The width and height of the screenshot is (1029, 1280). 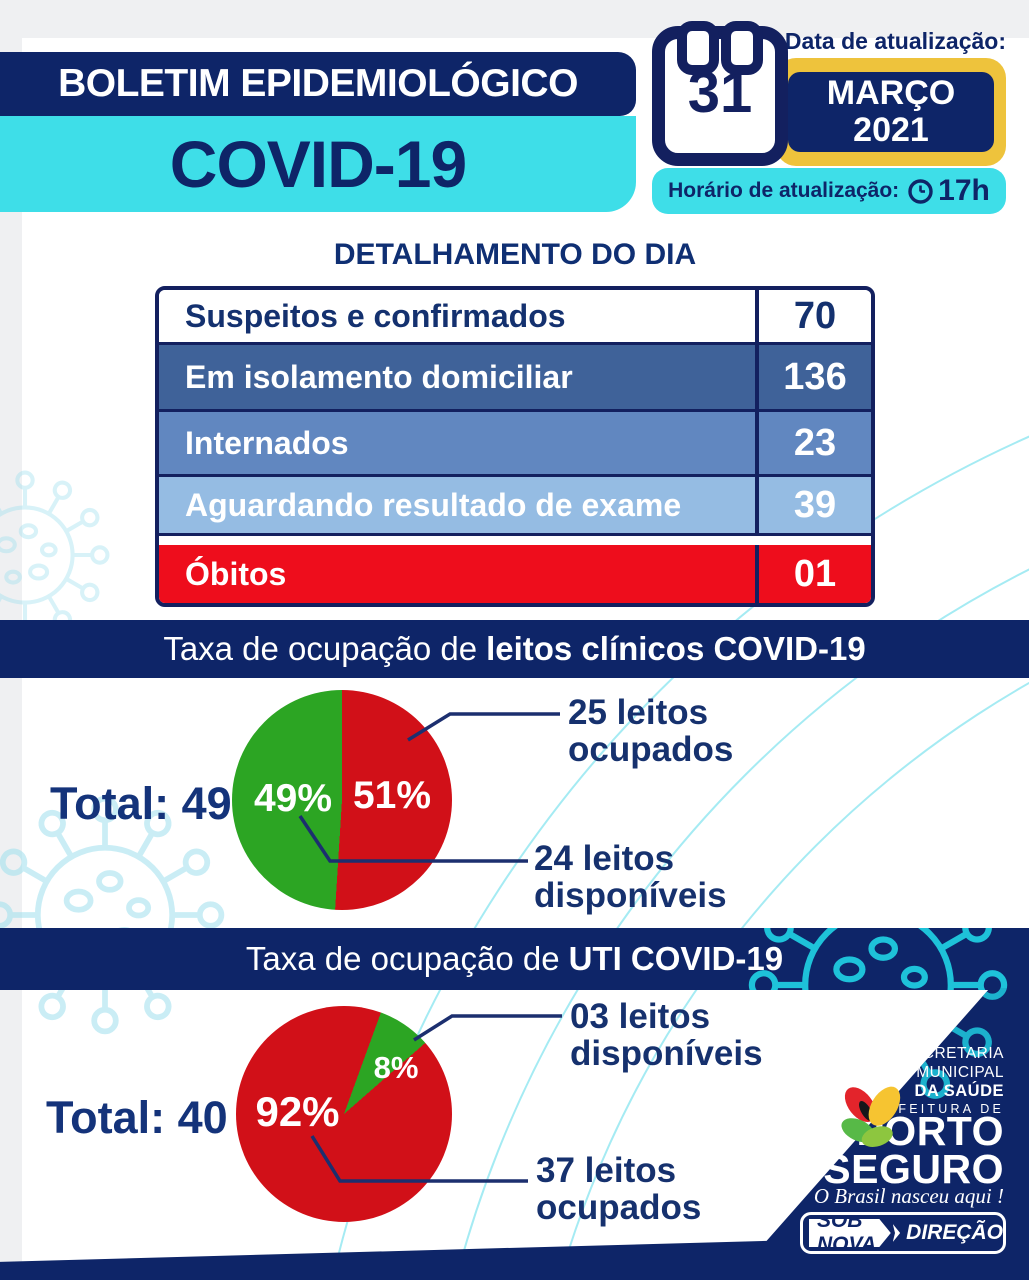 What do you see at coordinates (895, 41) in the screenshot?
I see `date-update-label: Data de atualização:` at bounding box center [895, 41].